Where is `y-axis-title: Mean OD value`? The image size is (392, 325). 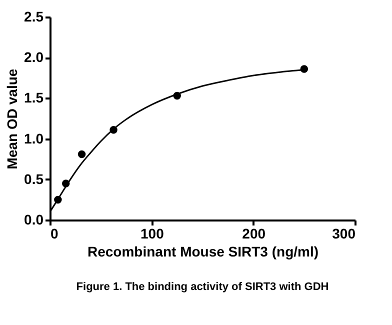
y-axis-title: Mean OD value is located at coordinates (12, 119).